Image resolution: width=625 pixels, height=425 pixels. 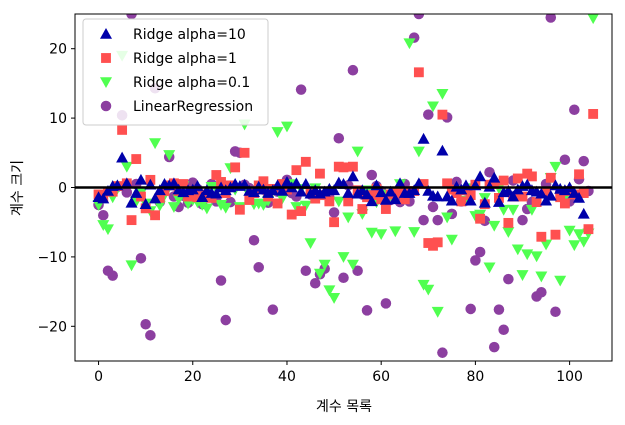 I want to click on x-tick-label: 100, so click(x=569, y=377).